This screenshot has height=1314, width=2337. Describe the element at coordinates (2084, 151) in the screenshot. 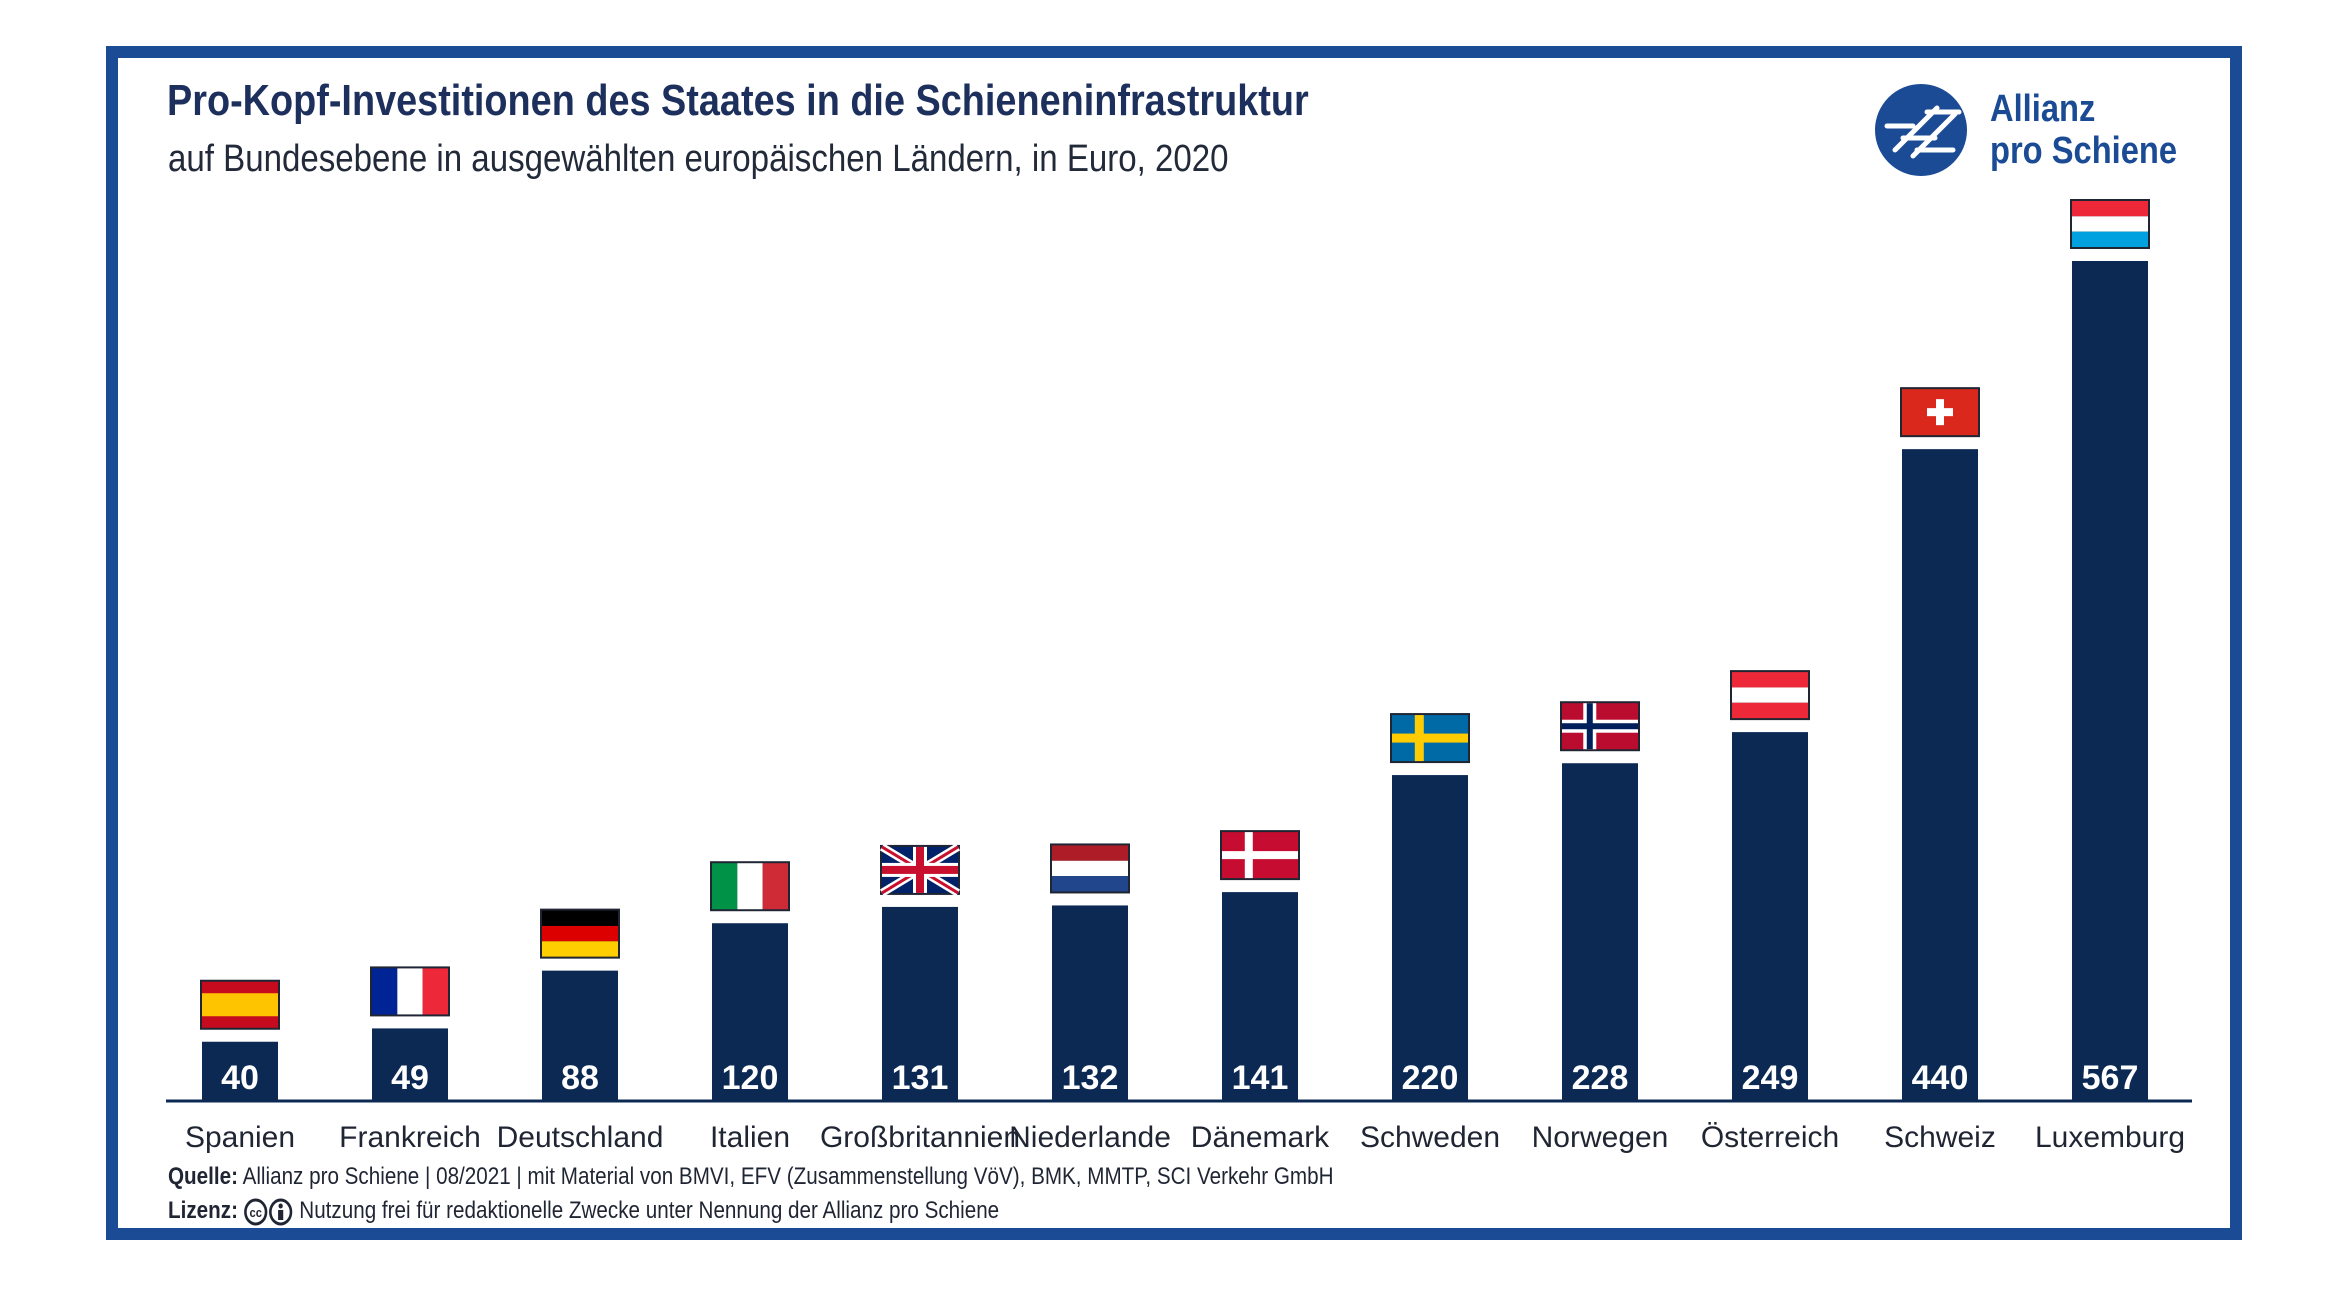

I see `logo-line-2: pro Schiene` at that location.